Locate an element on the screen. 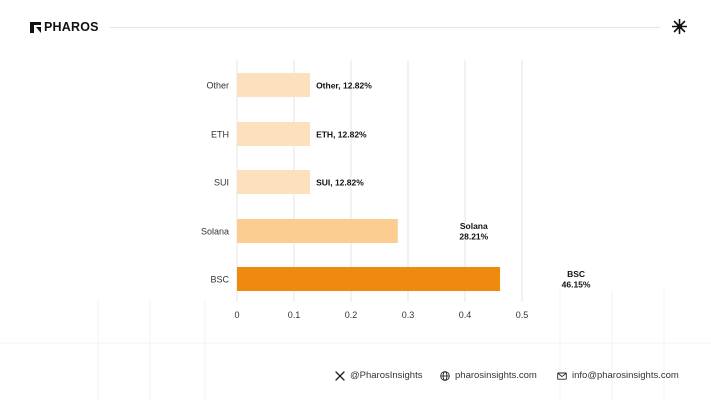 This screenshot has height=400, width=711. logo-text: PHAROS is located at coordinates (71, 27).